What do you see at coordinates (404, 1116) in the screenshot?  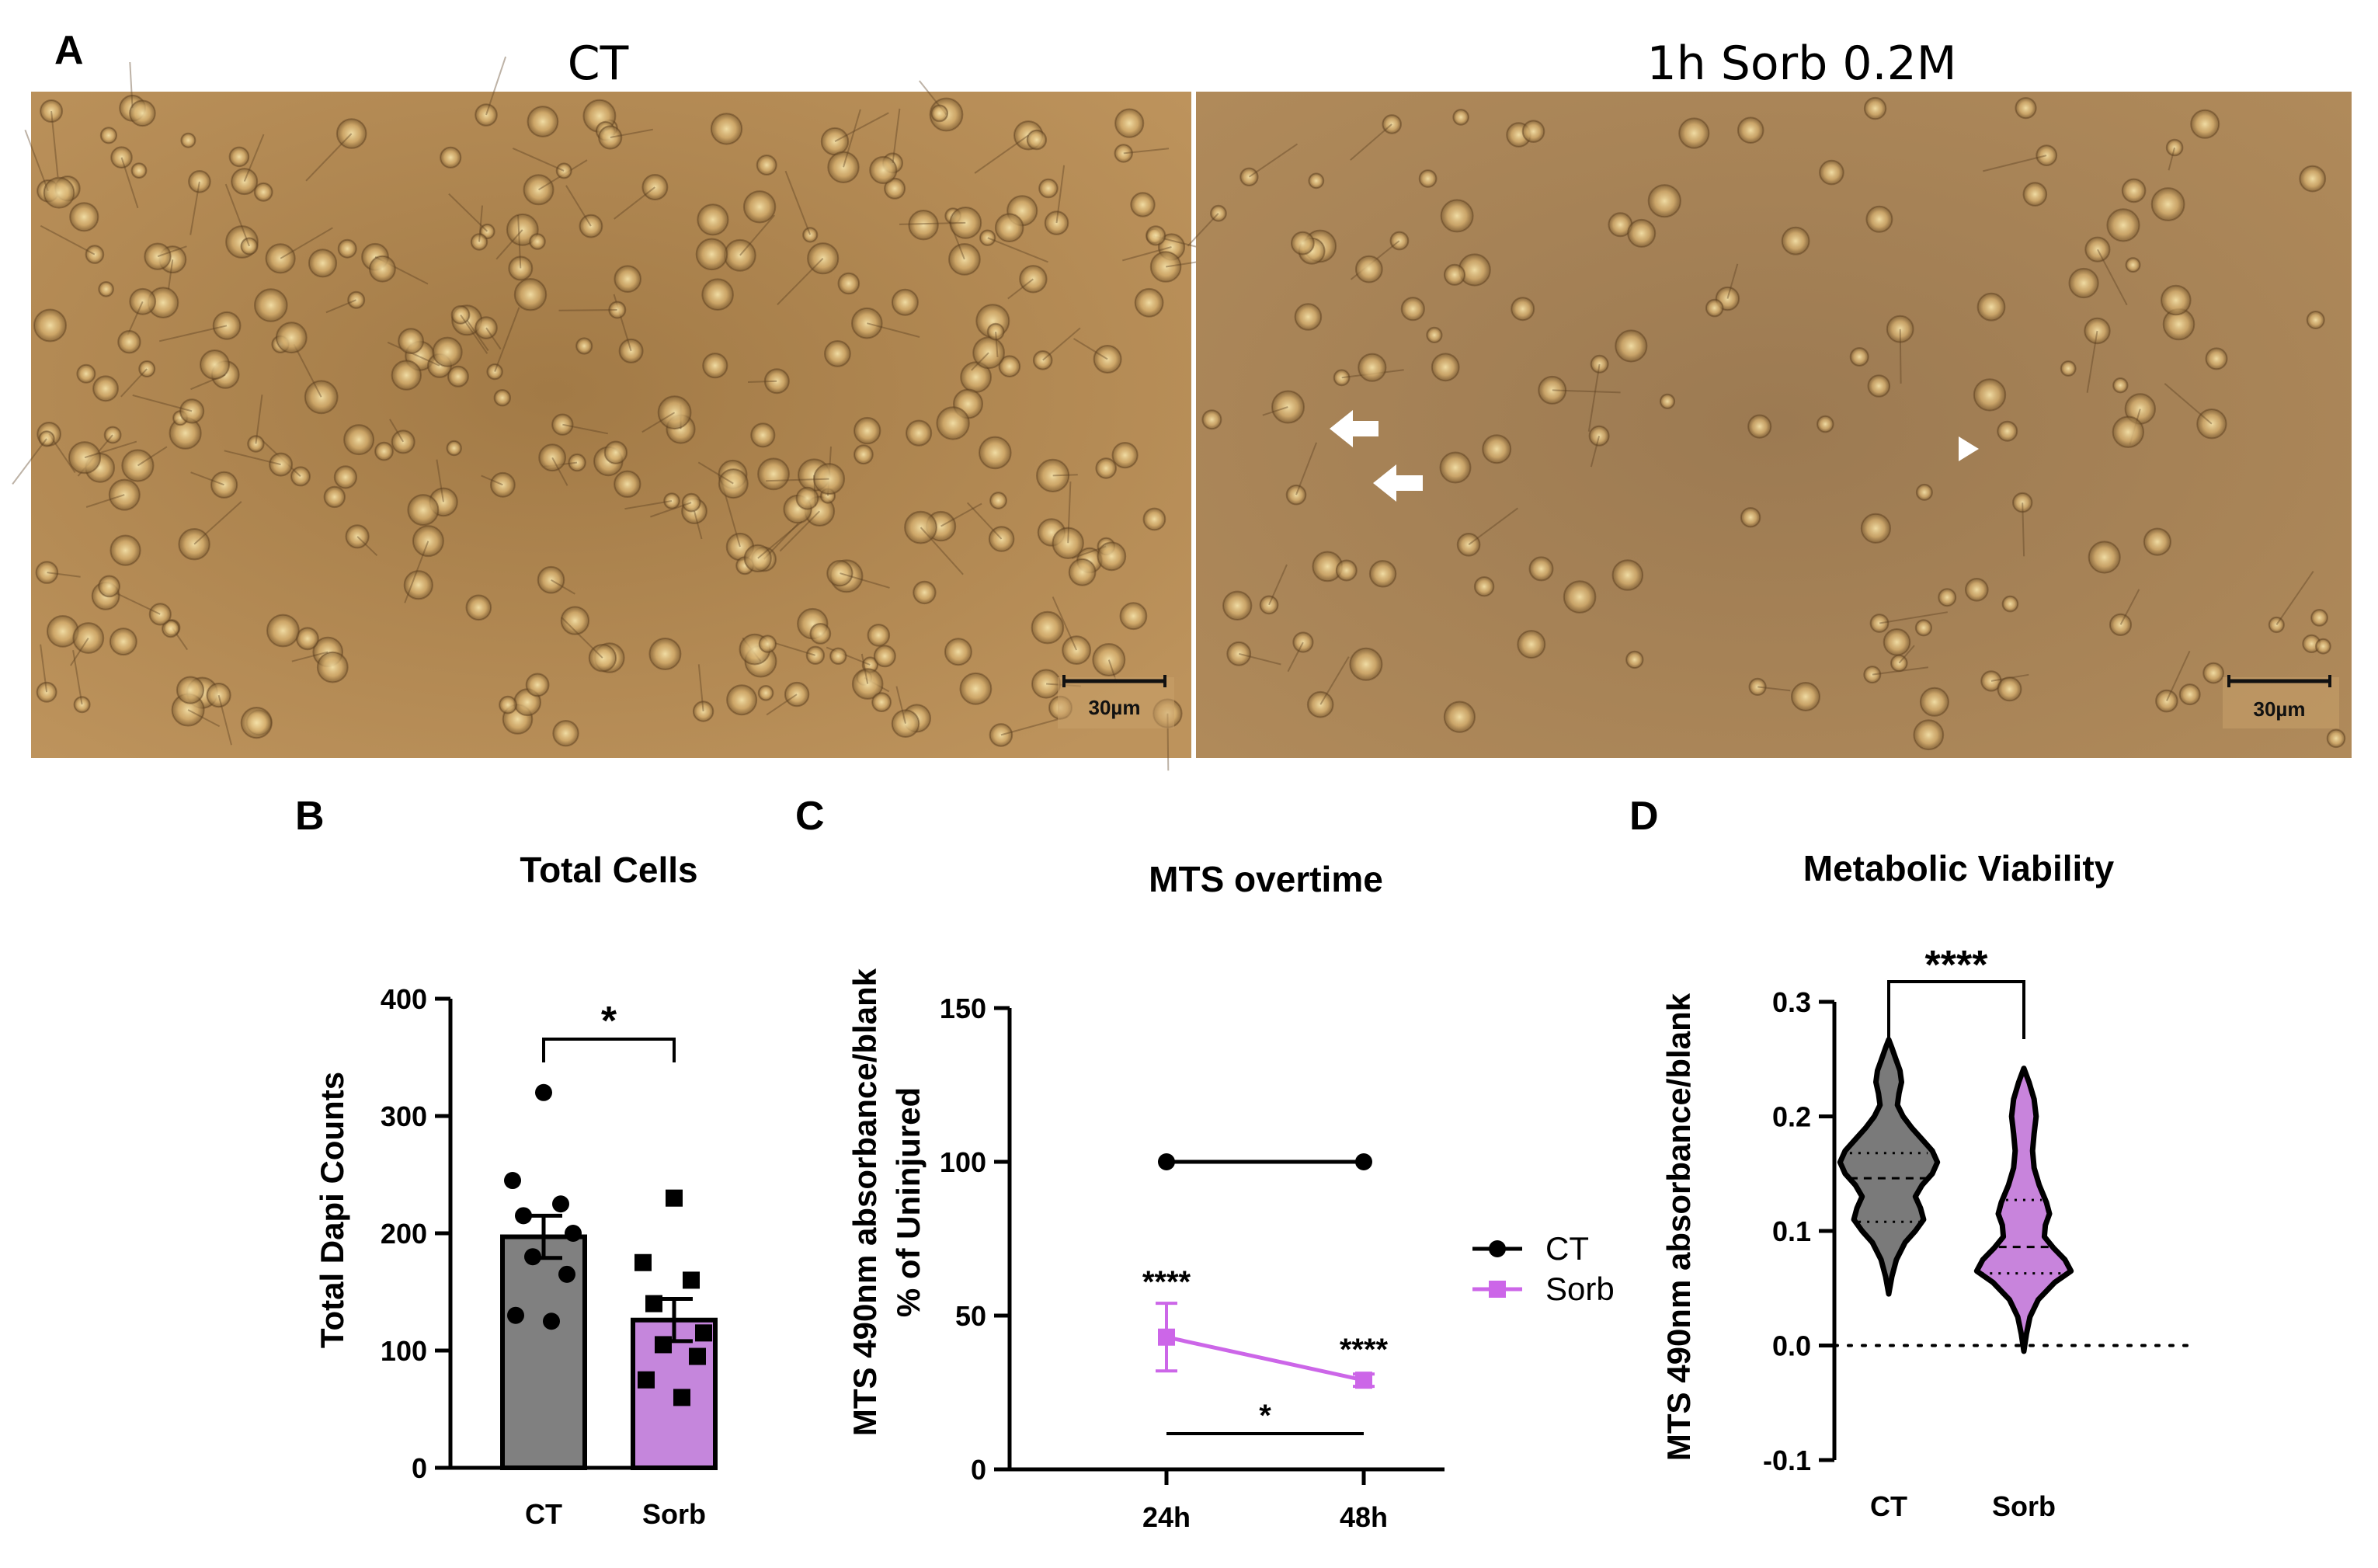 I see `chart-b-y-tick-label: 300` at bounding box center [404, 1116].